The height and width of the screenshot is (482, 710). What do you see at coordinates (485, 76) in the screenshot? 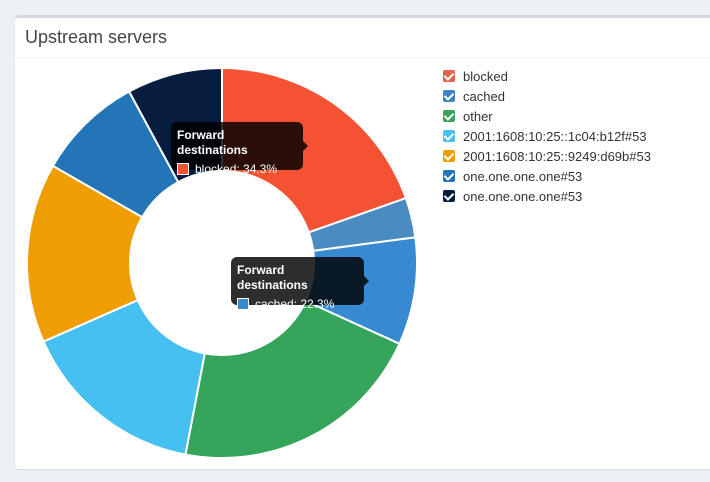
I see `legend-label: blocked` at bounding box center [485, 76].